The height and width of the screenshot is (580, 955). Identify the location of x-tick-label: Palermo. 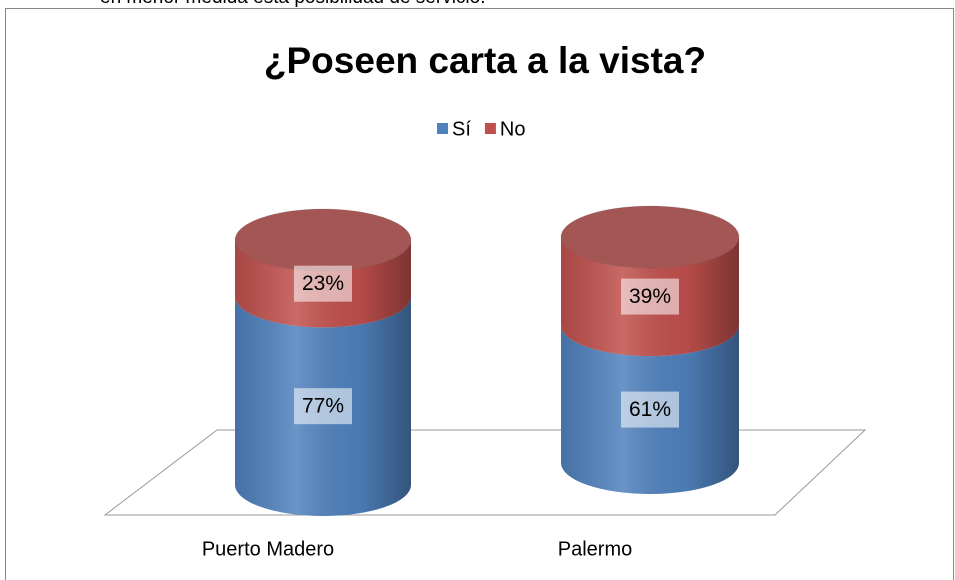
(595, 549).